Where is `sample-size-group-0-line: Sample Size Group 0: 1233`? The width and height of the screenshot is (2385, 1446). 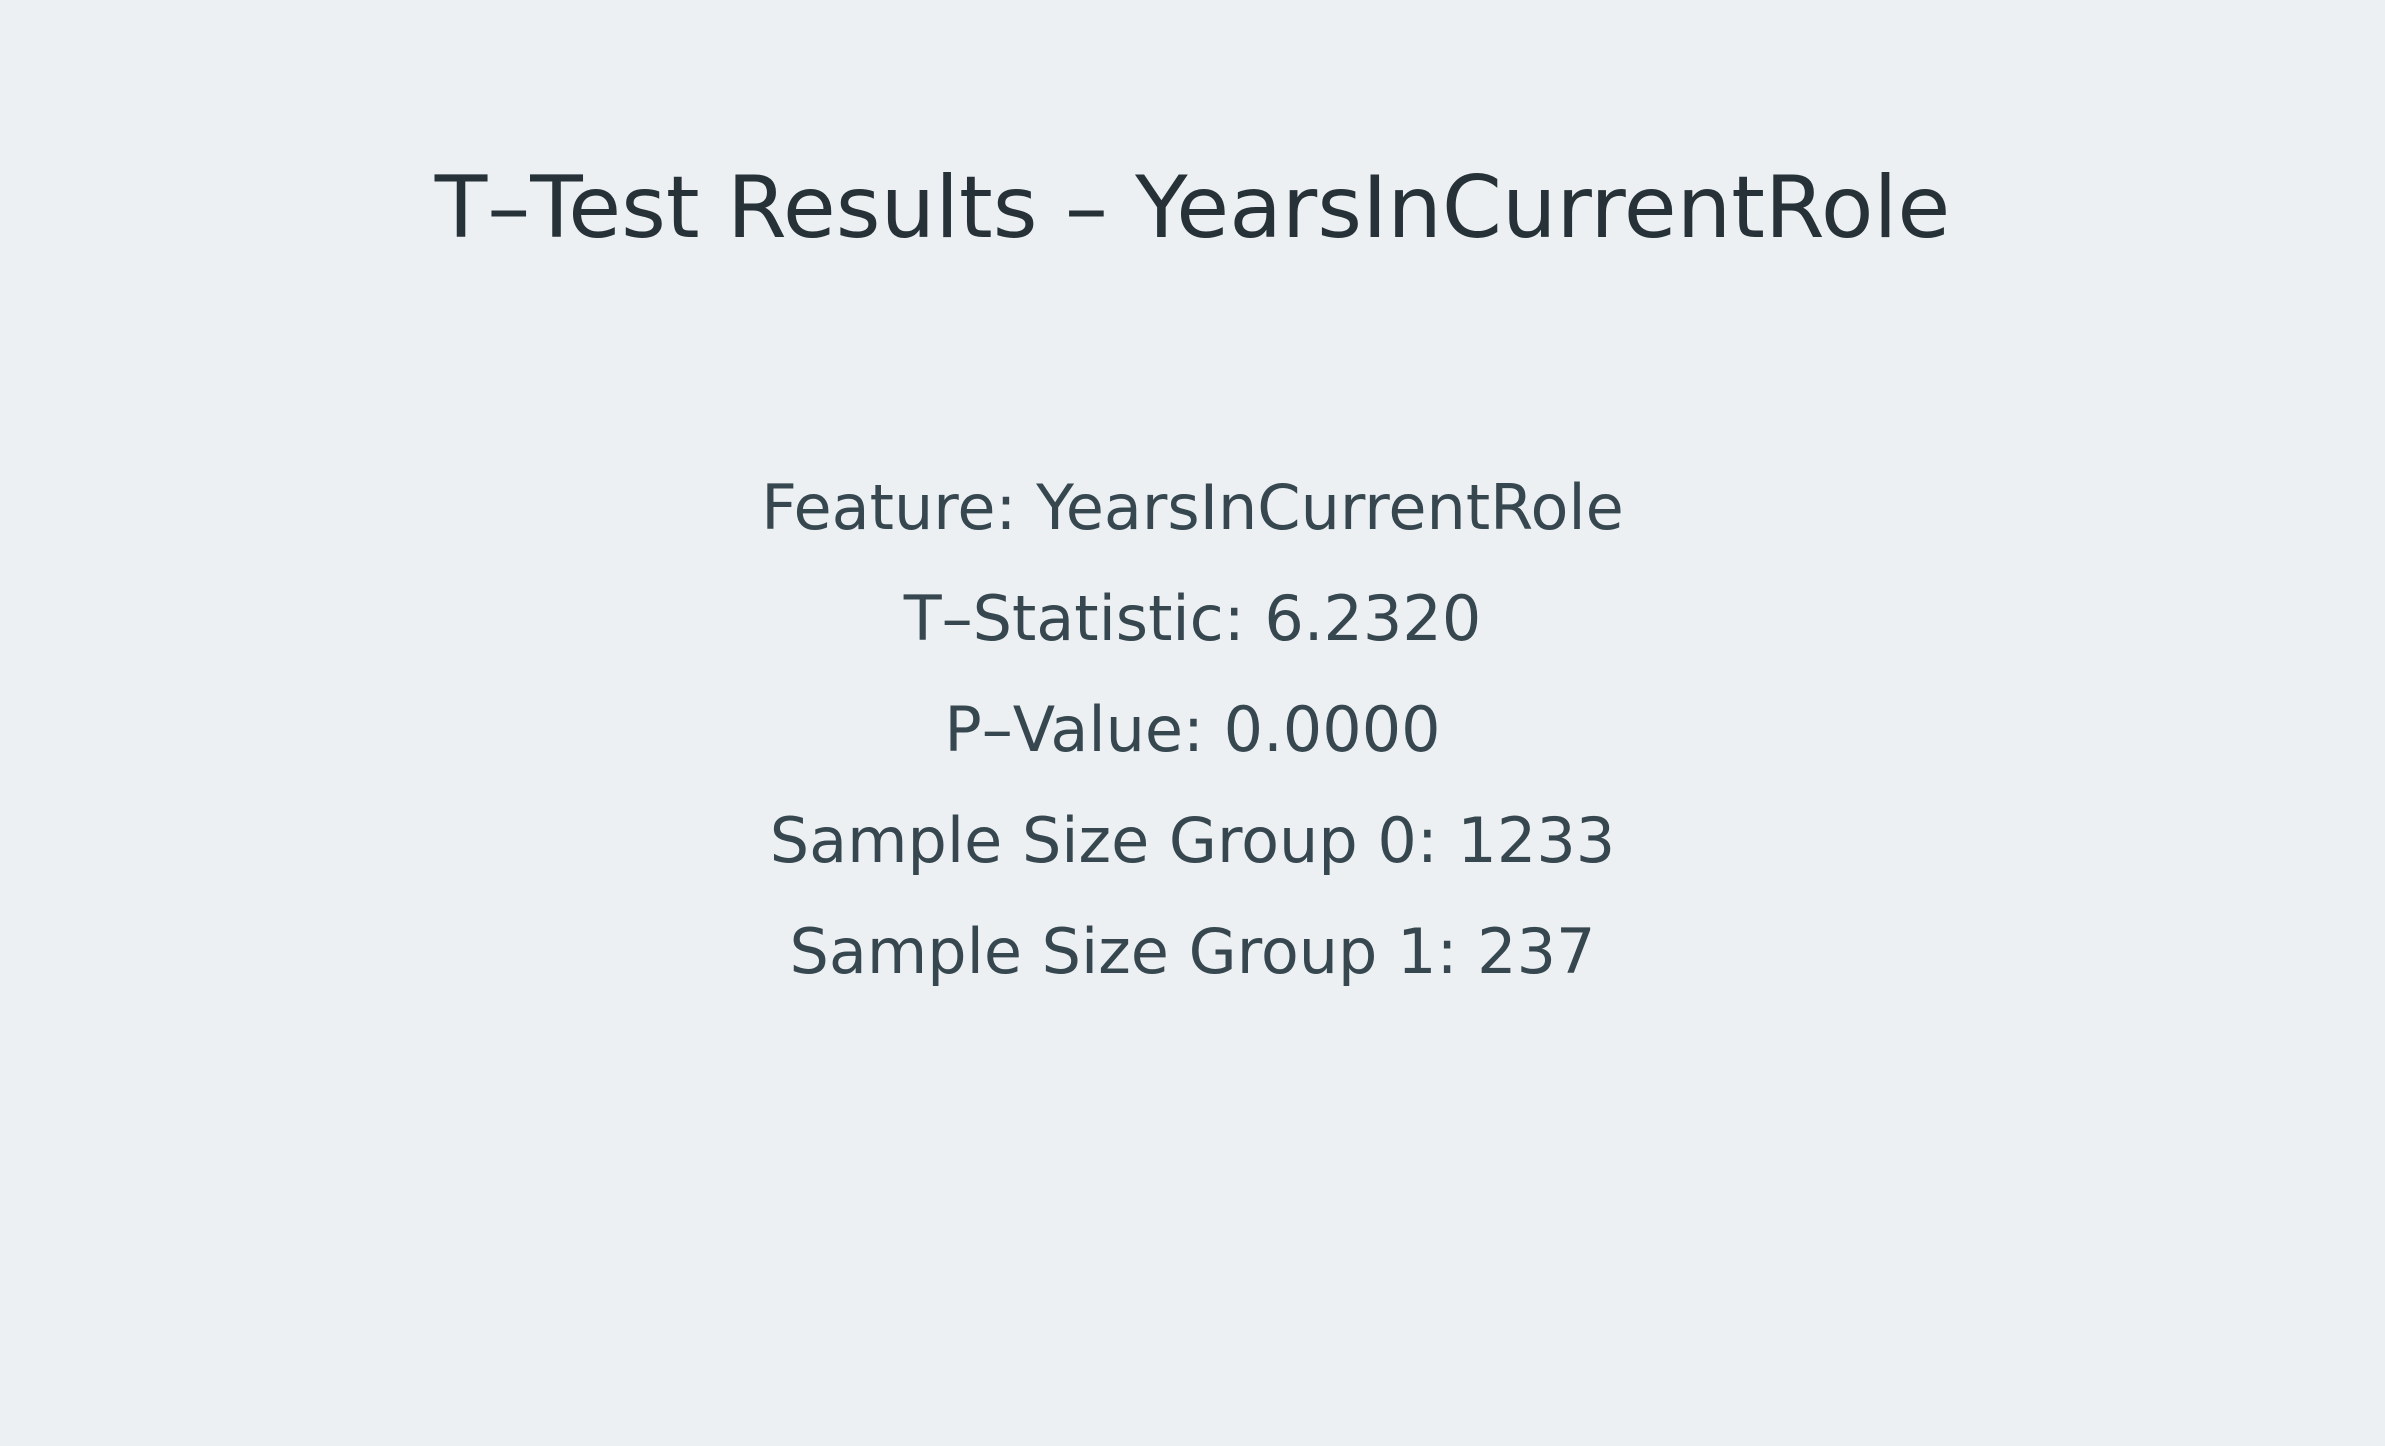
sample-size-group-0-line: Sample Size Group 0: 1233 is located at coordinates (1192, 840).